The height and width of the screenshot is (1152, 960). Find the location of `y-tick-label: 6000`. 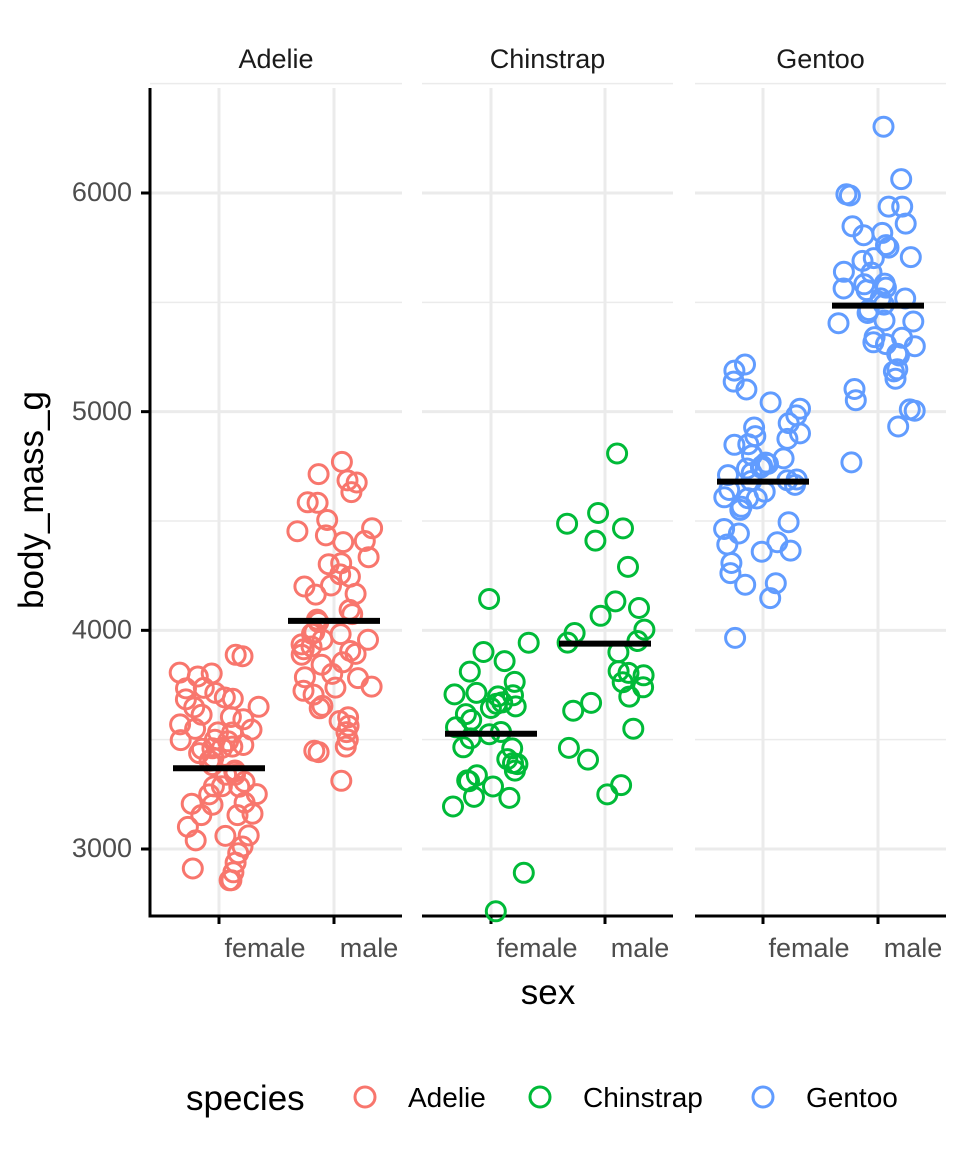

y-tick-label: 6000 is located at coordinates (102, 192).